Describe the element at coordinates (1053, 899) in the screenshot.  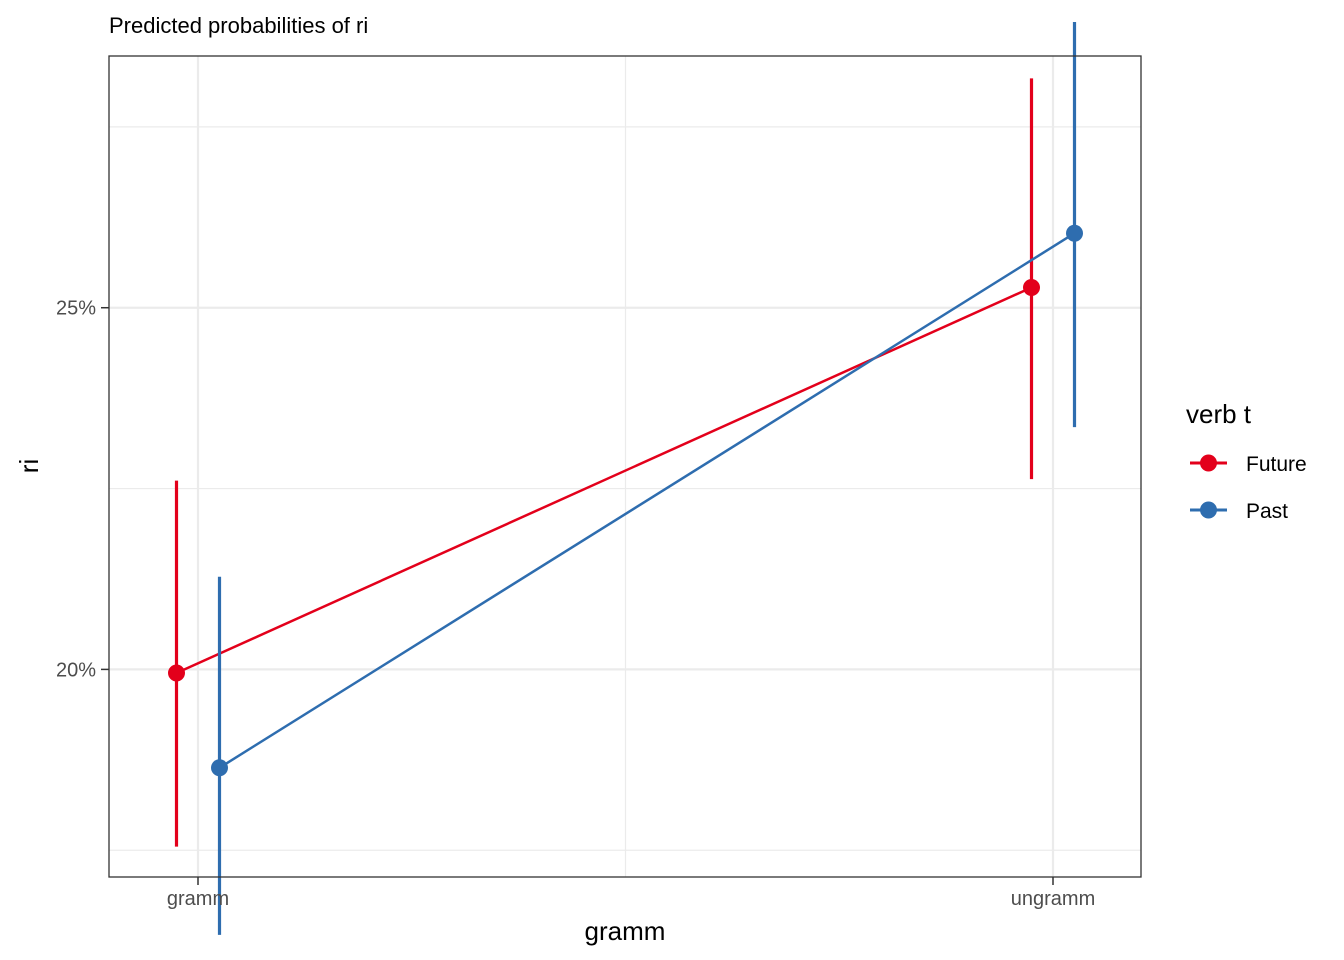
I see `x-tick-label: ungramm` at that location.